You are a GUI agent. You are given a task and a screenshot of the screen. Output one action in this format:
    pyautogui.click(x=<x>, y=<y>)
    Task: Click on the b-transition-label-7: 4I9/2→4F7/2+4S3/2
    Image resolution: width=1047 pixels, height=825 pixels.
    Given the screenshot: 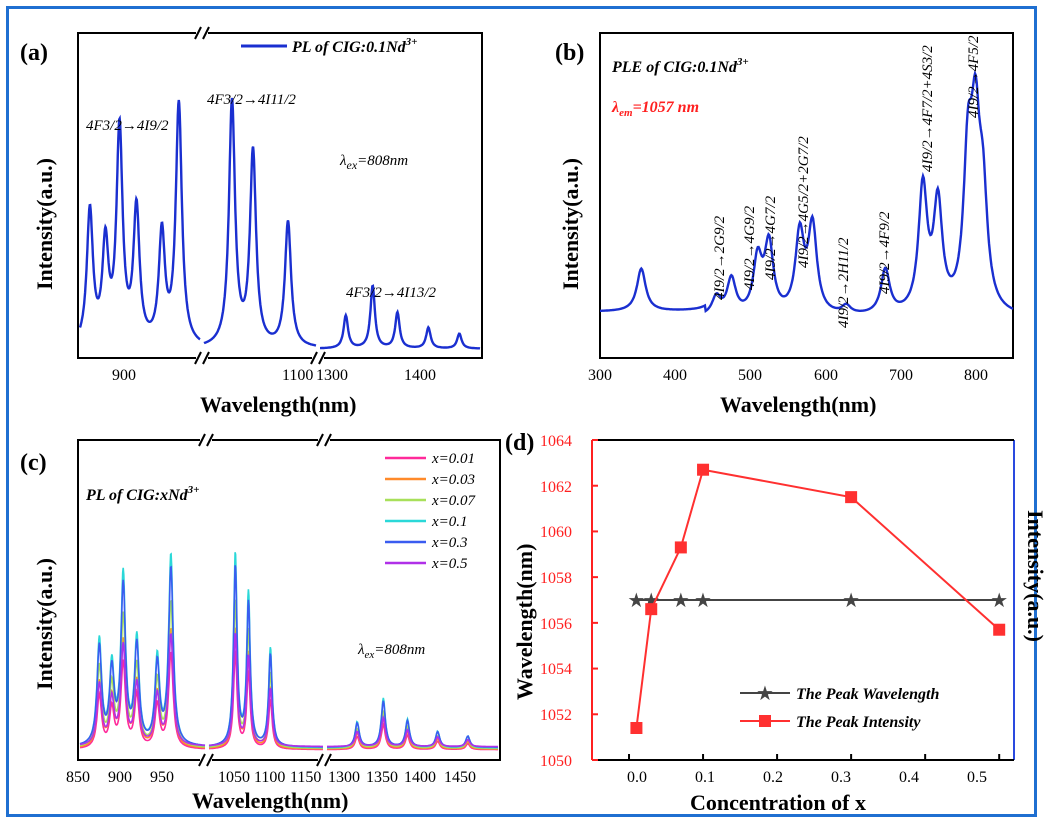 What is the action you would take?
    pyautogui.click(x=928, y=108)
    